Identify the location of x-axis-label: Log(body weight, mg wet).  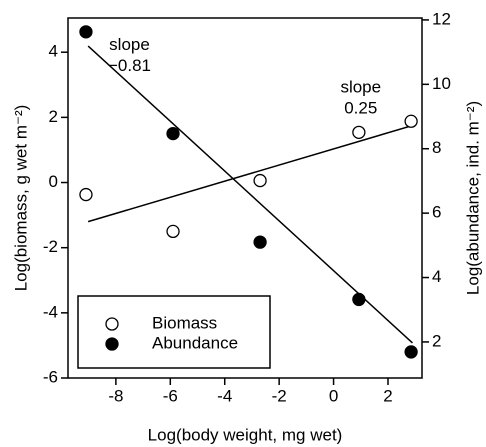
(245, 434).